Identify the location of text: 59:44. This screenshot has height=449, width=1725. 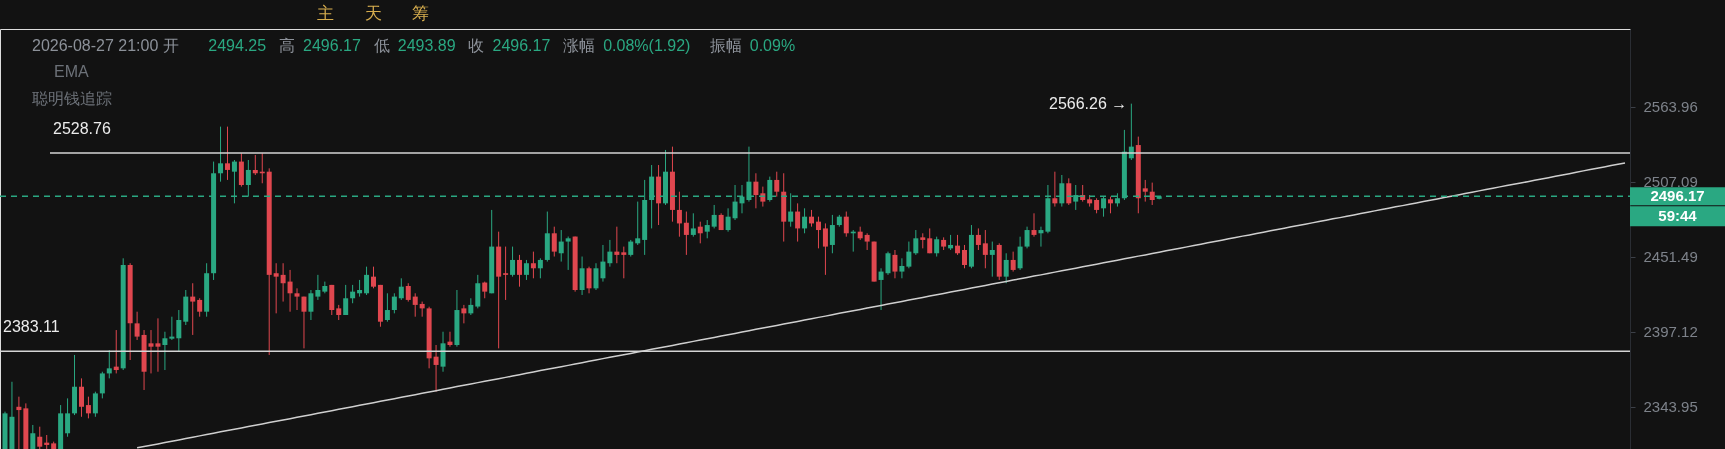
(1678, 216).